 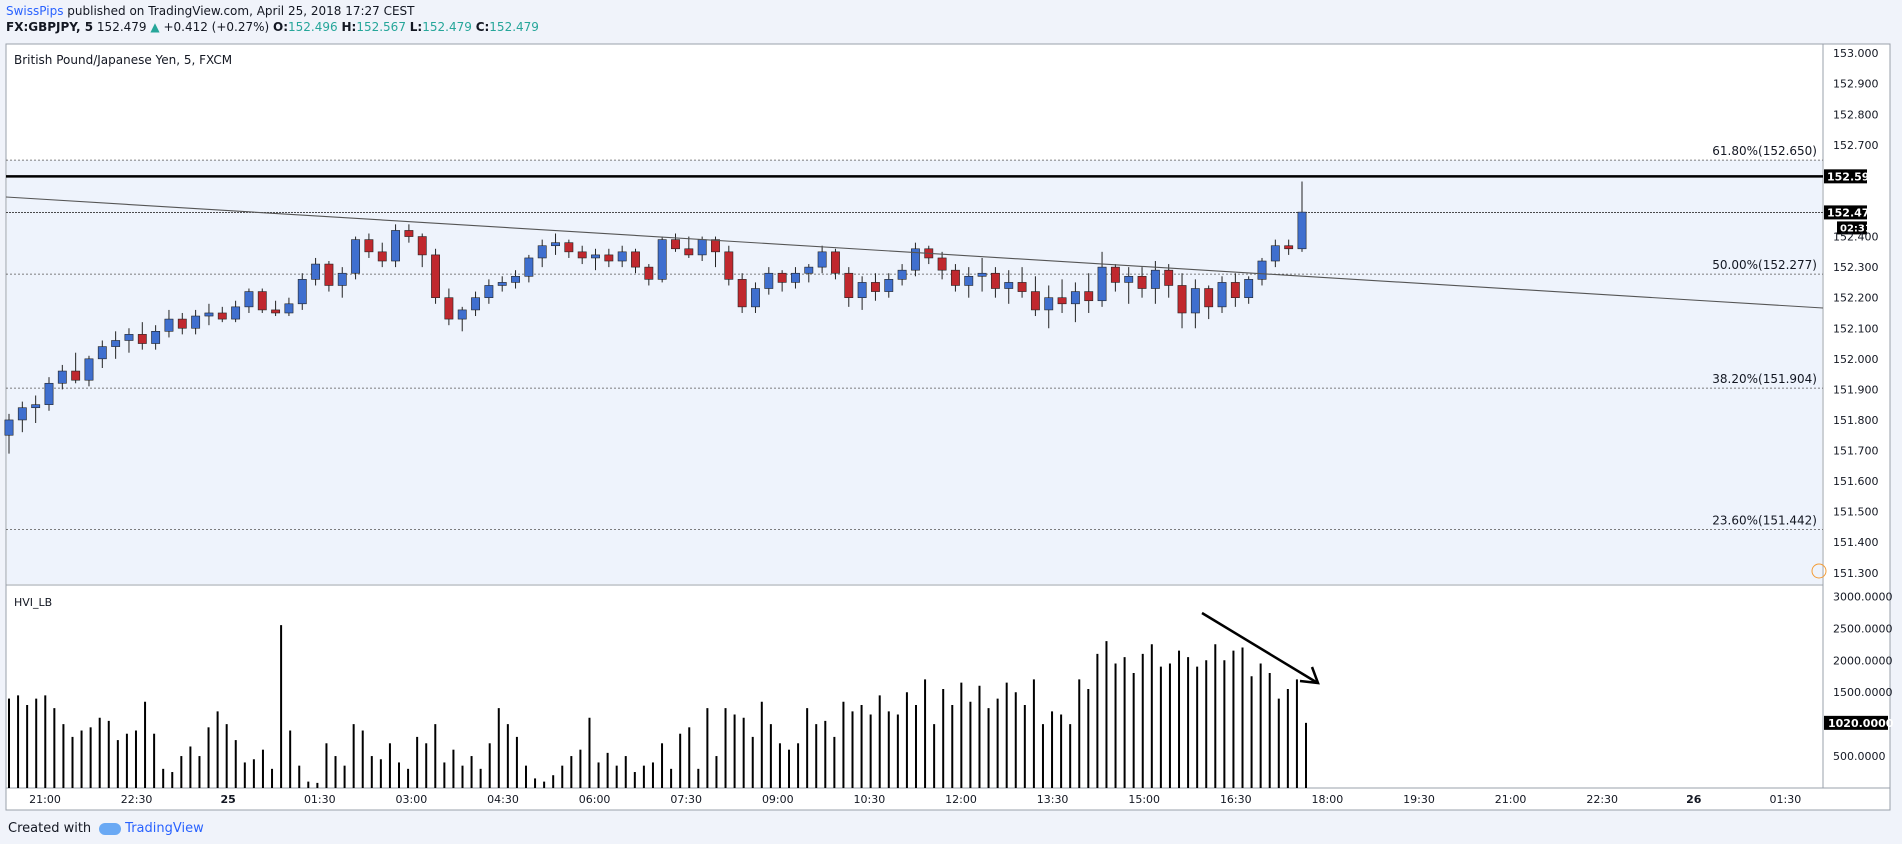 I want to click on price-tick-label: 153.000, so click(x=1856, y=53).